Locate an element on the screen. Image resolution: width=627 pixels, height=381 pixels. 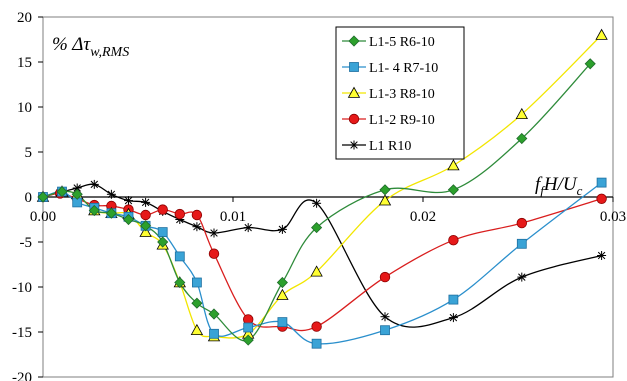
y-axis-title: % Δτw,RMS is located at coordinates (90, 47).